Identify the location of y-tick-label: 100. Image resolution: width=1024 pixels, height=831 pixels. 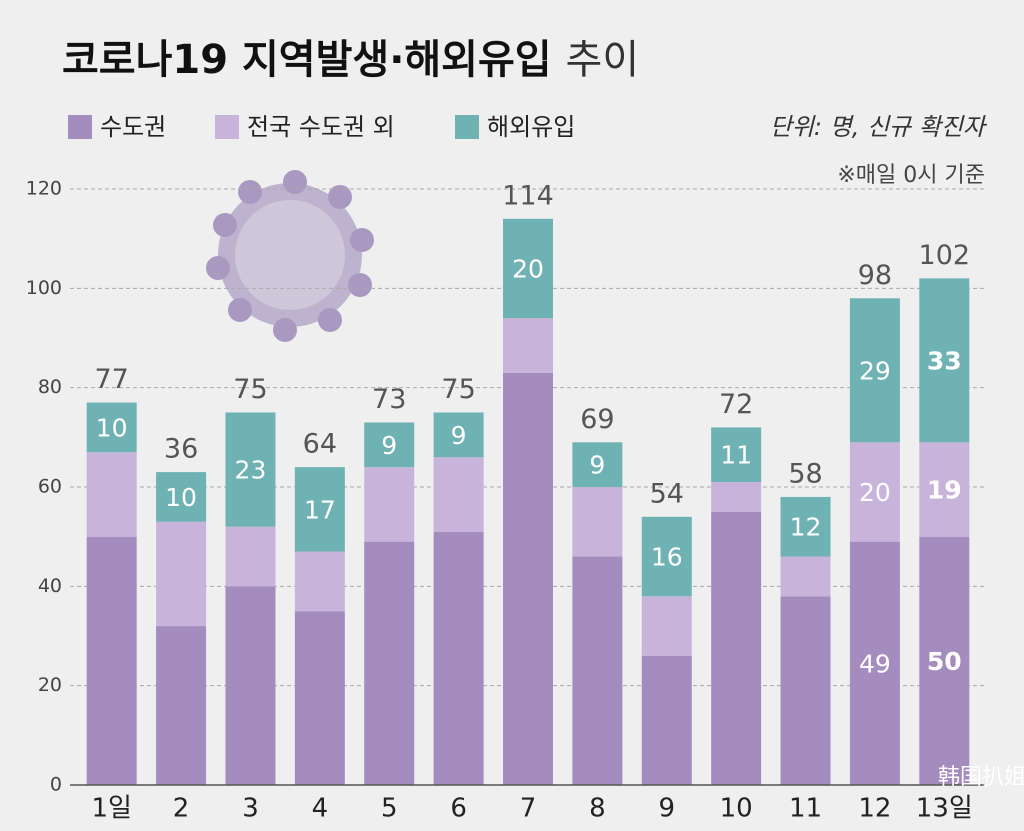
(44, 288).